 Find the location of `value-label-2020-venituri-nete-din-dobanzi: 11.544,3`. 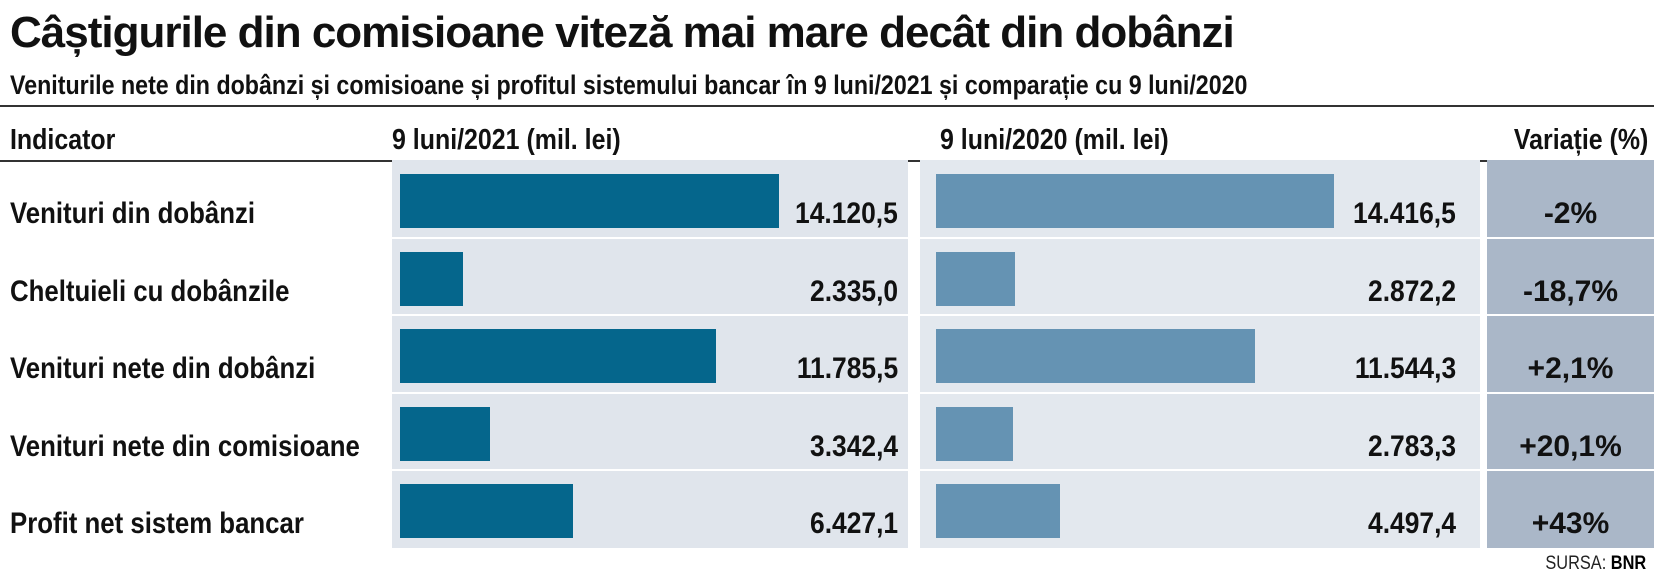

value-label-2020-venituri-nete-din-dobanzi: 11.544,3 is located at coordinates (1405, 368).